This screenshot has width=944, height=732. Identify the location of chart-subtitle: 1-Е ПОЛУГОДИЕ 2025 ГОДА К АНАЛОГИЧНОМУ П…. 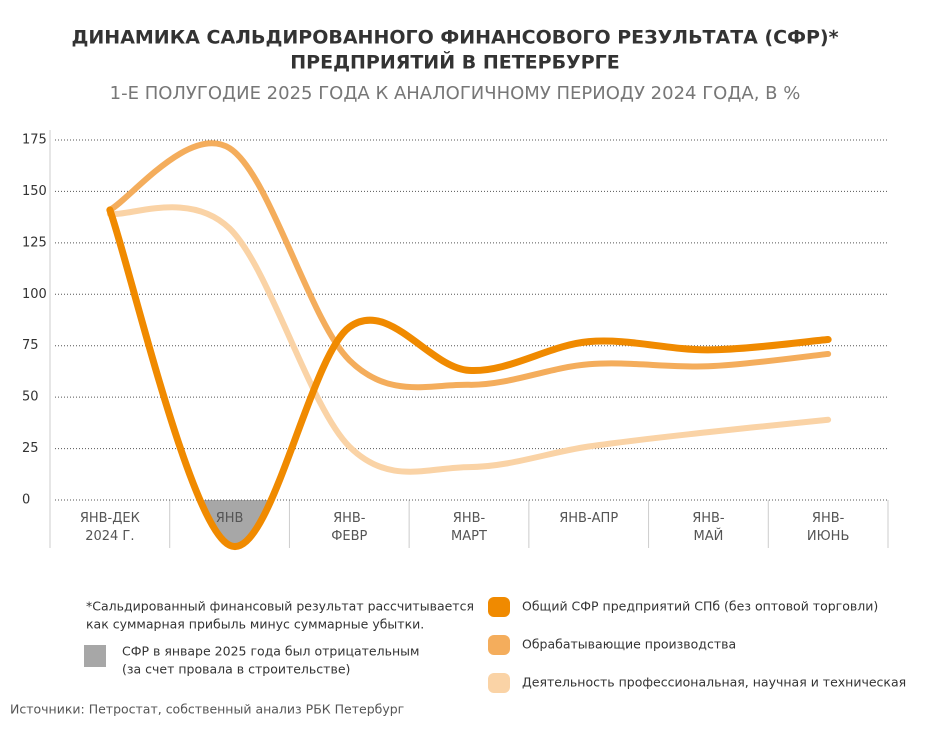
(455, 93).